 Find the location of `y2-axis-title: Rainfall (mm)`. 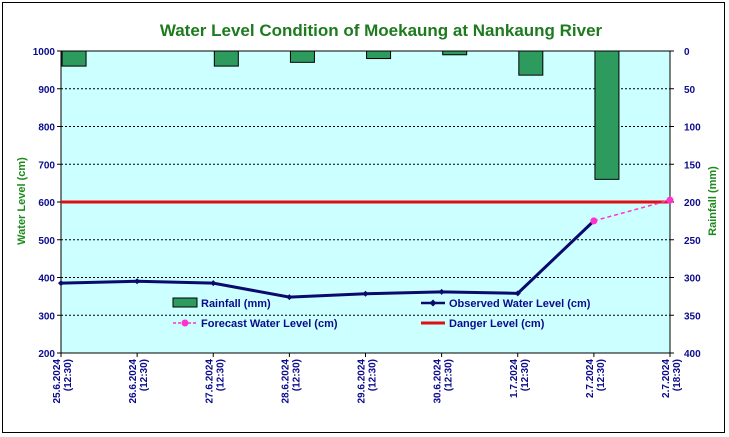

y2-axis-title: Rainfall (mm) is located at coordinates (713, 201).